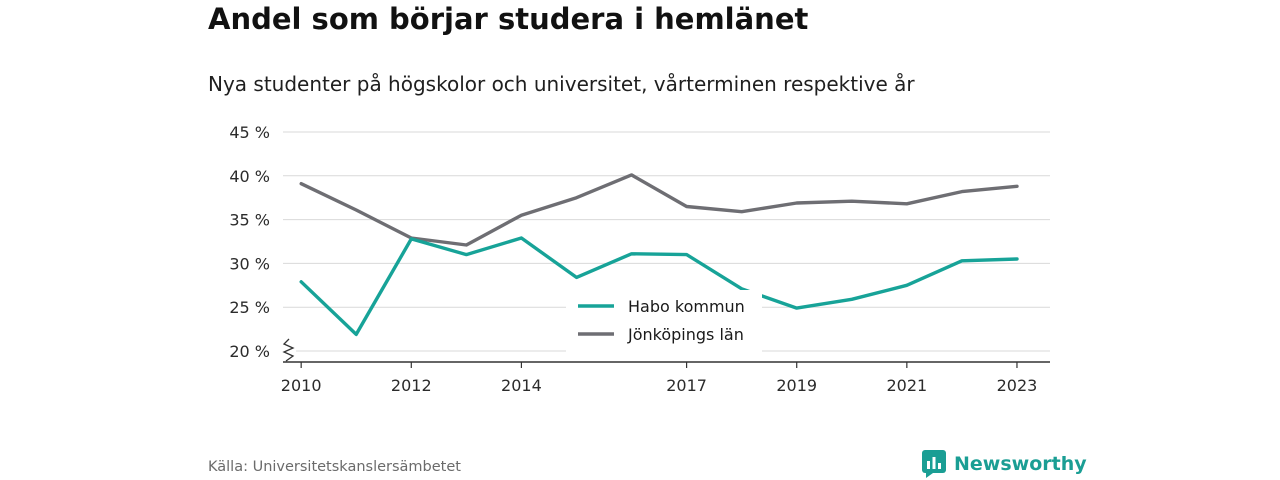 The width and height of the screenshot is (1280, 480). I want to click on x-tick-label: 2021, so click(906, 385).